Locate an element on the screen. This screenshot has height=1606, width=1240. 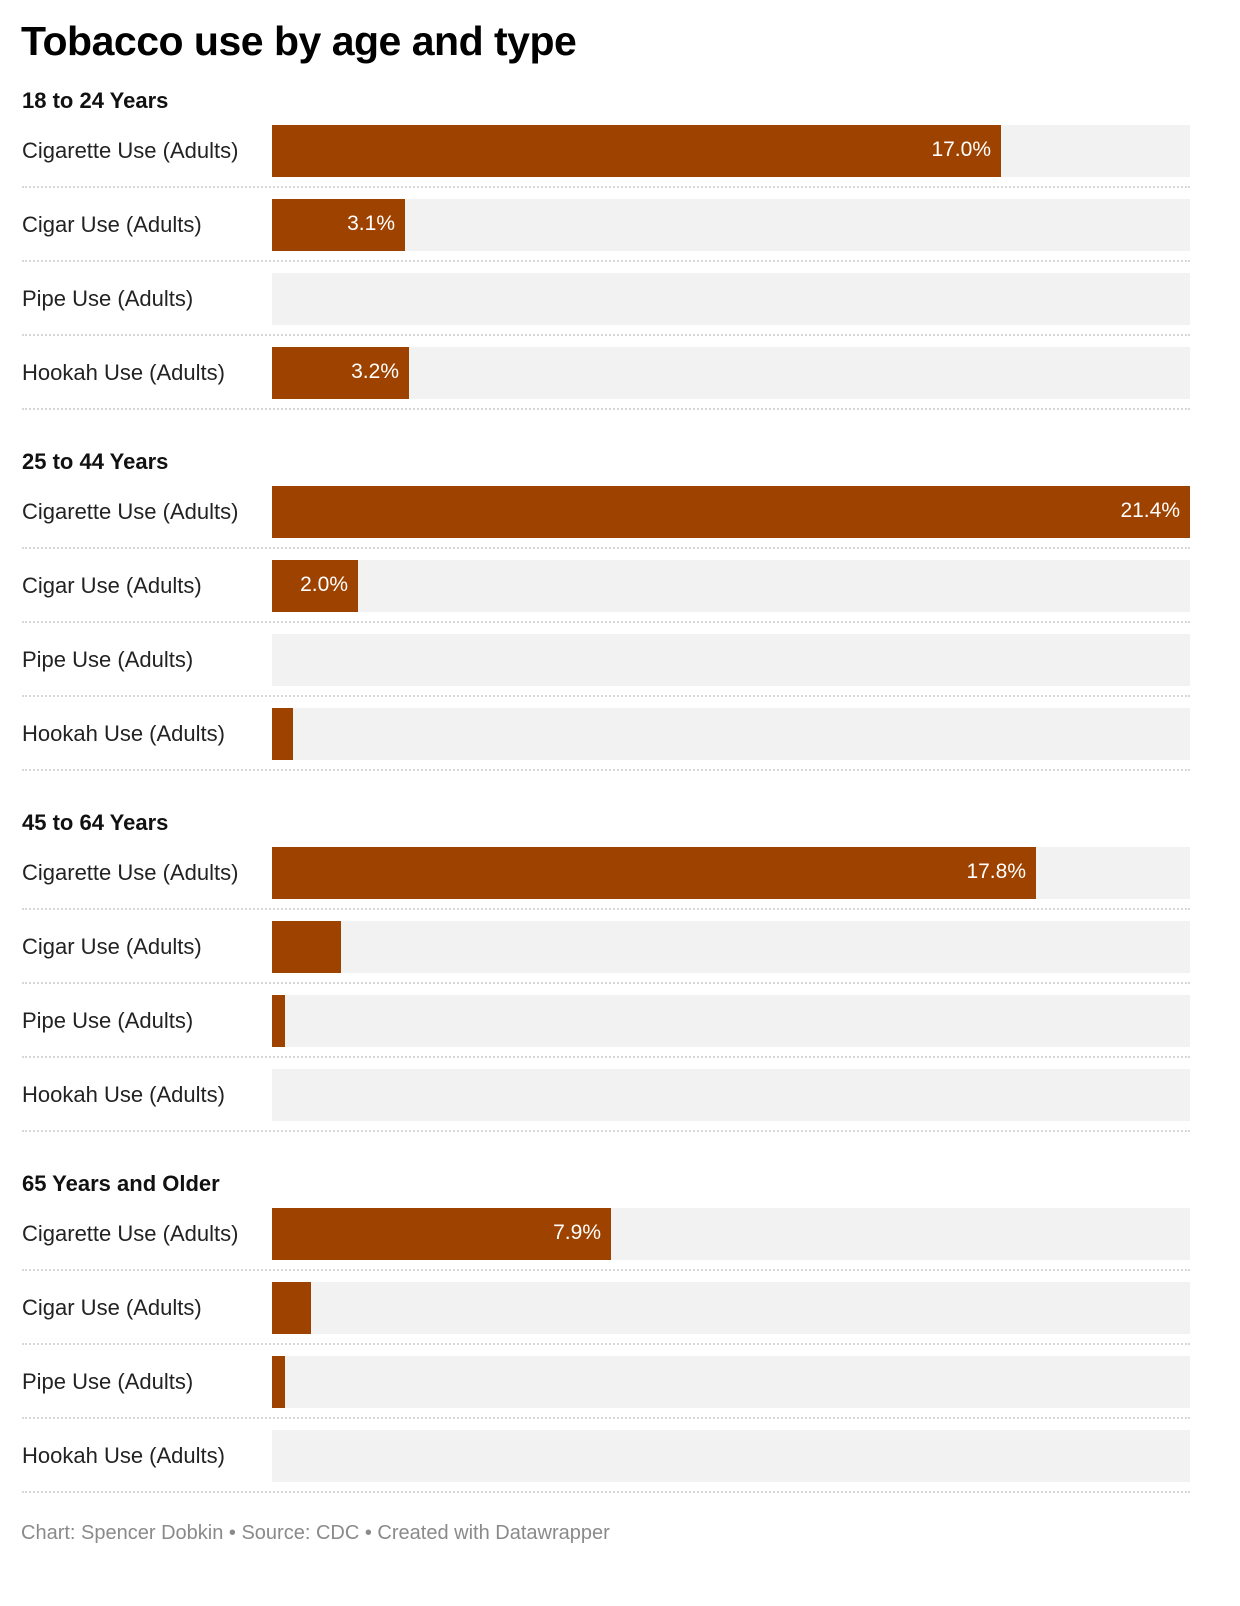
group-label: 65 Years and Older is located at coordinates (121, 1183).